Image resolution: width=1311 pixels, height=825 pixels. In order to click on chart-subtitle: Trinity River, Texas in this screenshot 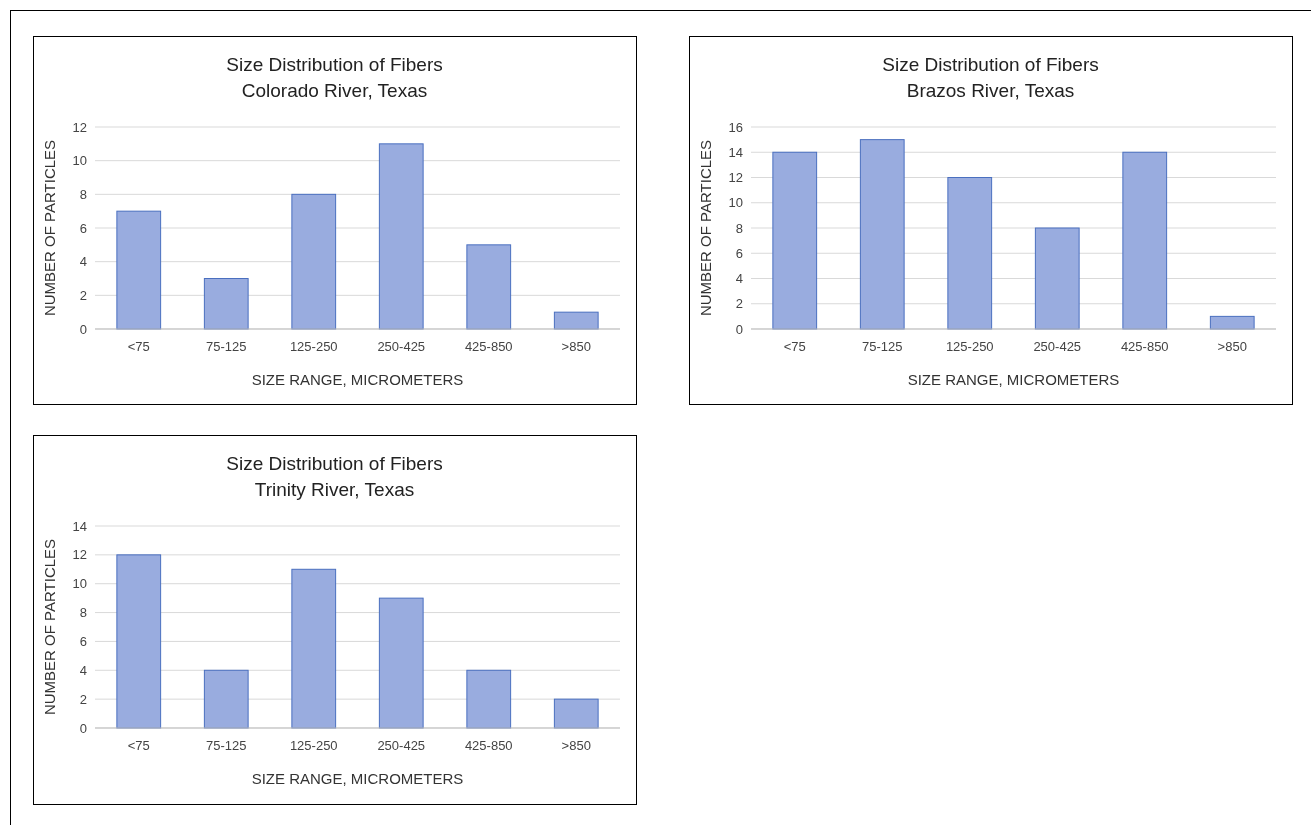, I will do `click(334, 489)`.